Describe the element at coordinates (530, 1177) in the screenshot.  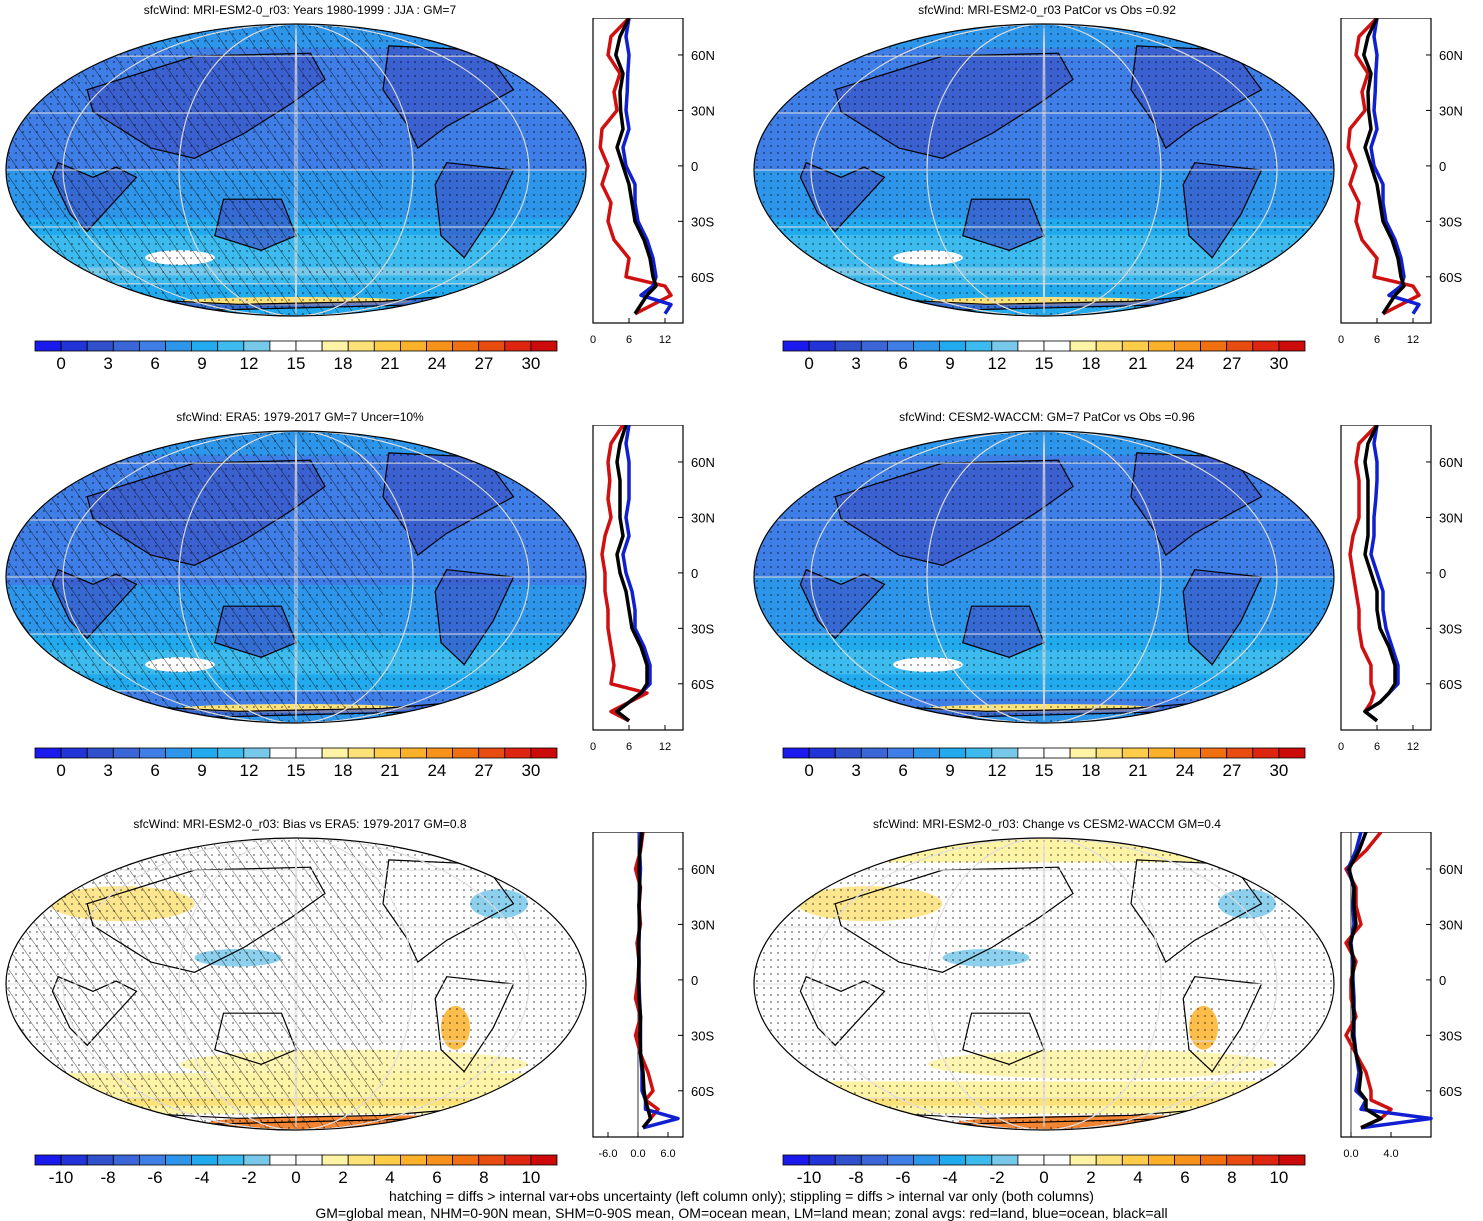
I see `colorbar-tick-label: 10` at that location.